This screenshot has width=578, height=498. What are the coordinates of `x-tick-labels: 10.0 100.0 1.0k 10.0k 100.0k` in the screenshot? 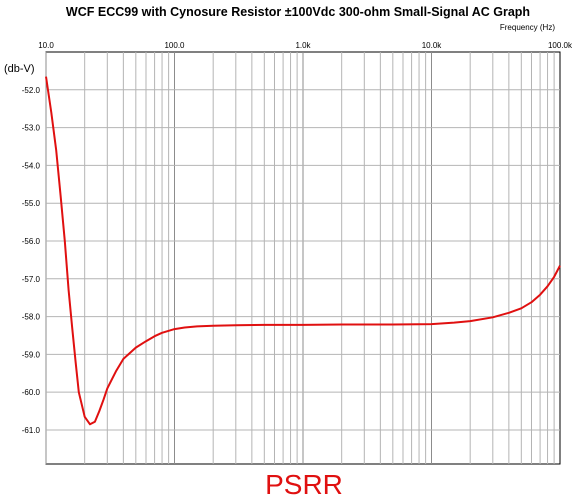 It's located at (305, 45).